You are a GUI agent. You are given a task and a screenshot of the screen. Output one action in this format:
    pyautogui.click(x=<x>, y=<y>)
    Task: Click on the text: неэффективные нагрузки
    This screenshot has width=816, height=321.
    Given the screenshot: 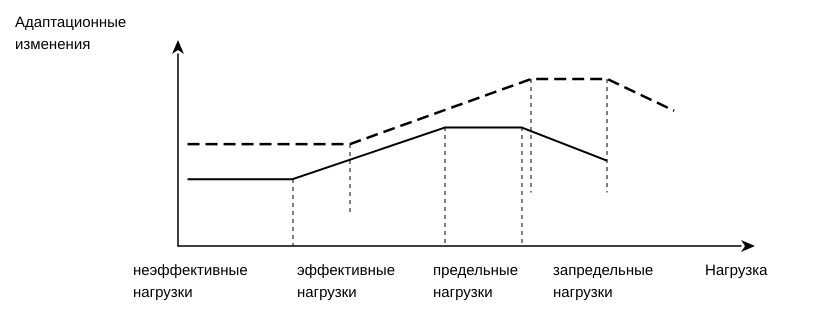 What is the action you would take?
    pyautogui.click(x=190, y=282)
    